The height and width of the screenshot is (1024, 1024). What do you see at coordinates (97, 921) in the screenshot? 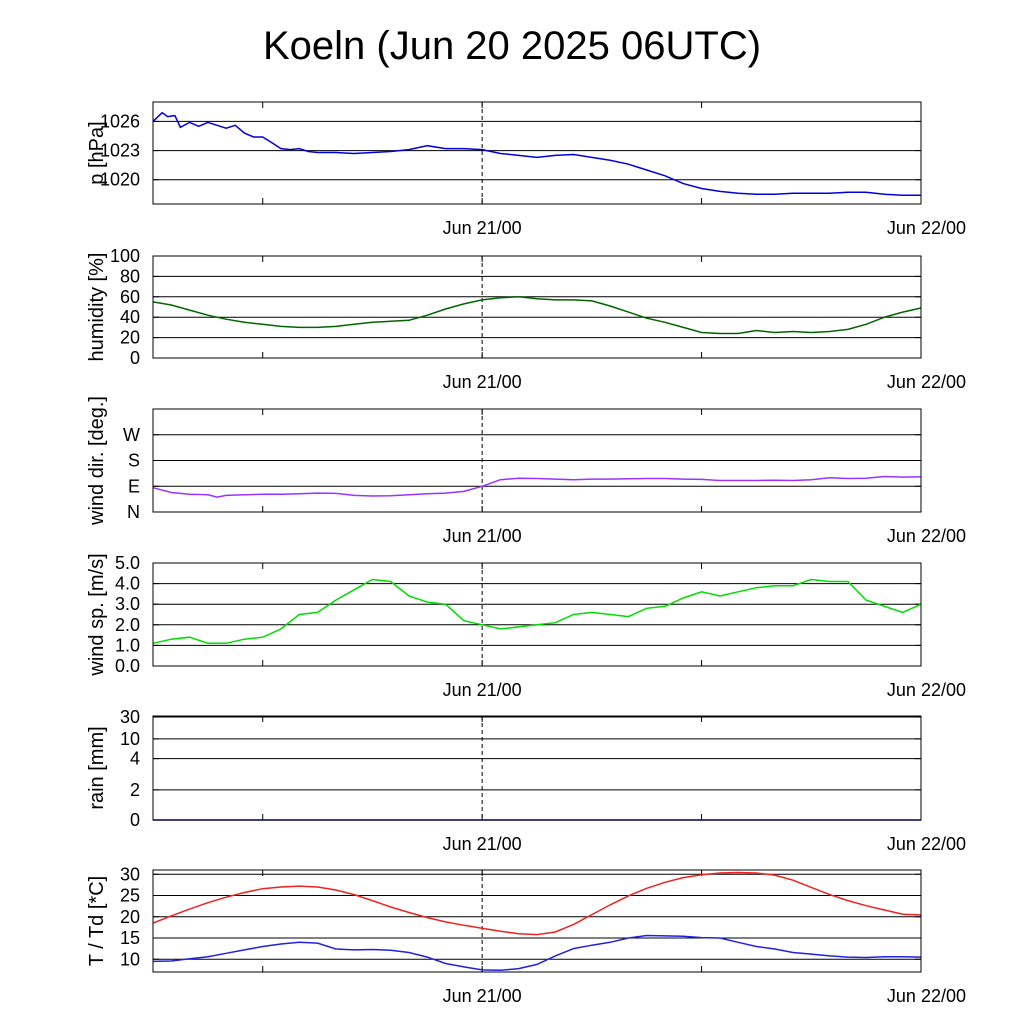
I see `y-axis-label: T / Td [*C]` at bounding box center [97, 921].